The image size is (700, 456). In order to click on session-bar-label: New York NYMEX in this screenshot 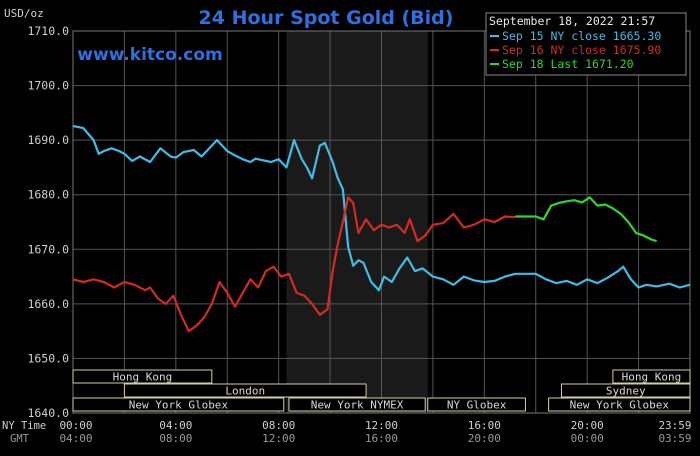, I will do `click(357, 405)`.